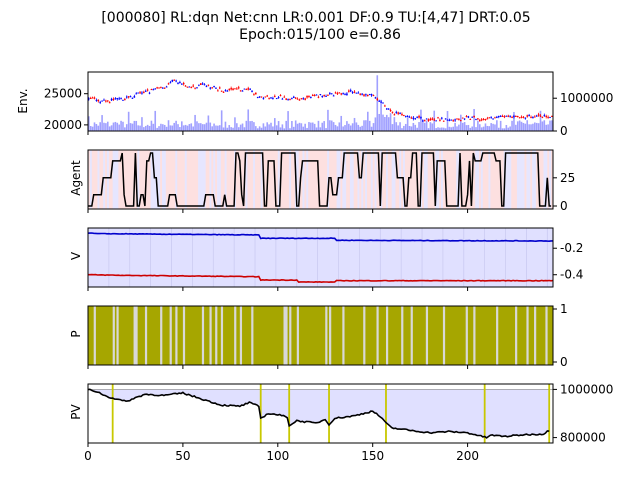 The width and height of the screenshot is (640, 480). I want to click on agent-ytick-label: 25, so click(567, 178).